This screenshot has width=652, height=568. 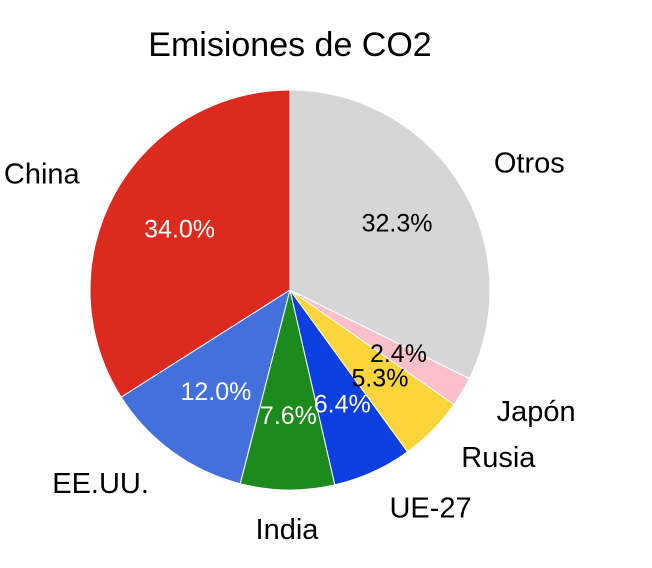 I want to click on category-label-india: India, so click(x=288, y=530).